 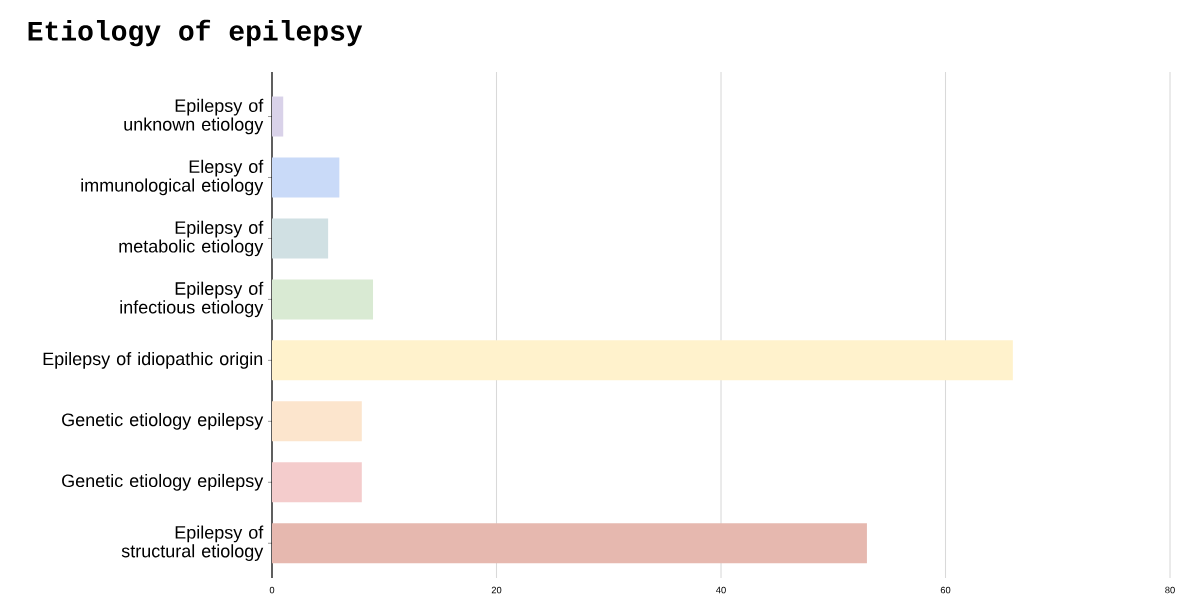 What do you see at coordinates (1170, 590) in the screenshot?
I see `x-tick-label: 80` at bounding box center [1170, 590].